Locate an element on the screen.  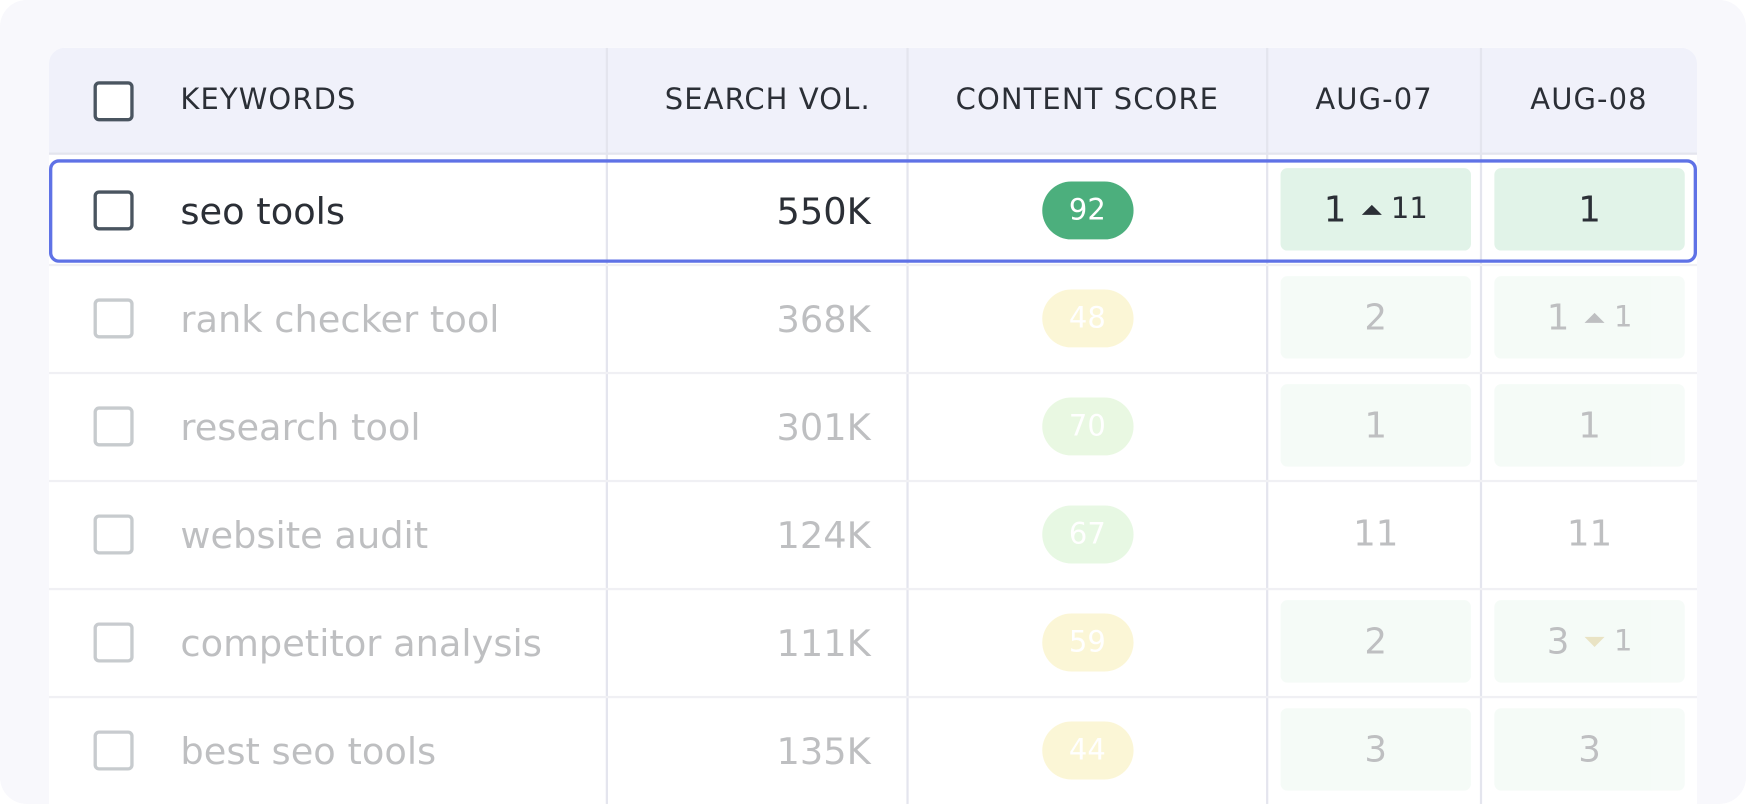
content-score: 48 is located at coordinates (1087, 318).